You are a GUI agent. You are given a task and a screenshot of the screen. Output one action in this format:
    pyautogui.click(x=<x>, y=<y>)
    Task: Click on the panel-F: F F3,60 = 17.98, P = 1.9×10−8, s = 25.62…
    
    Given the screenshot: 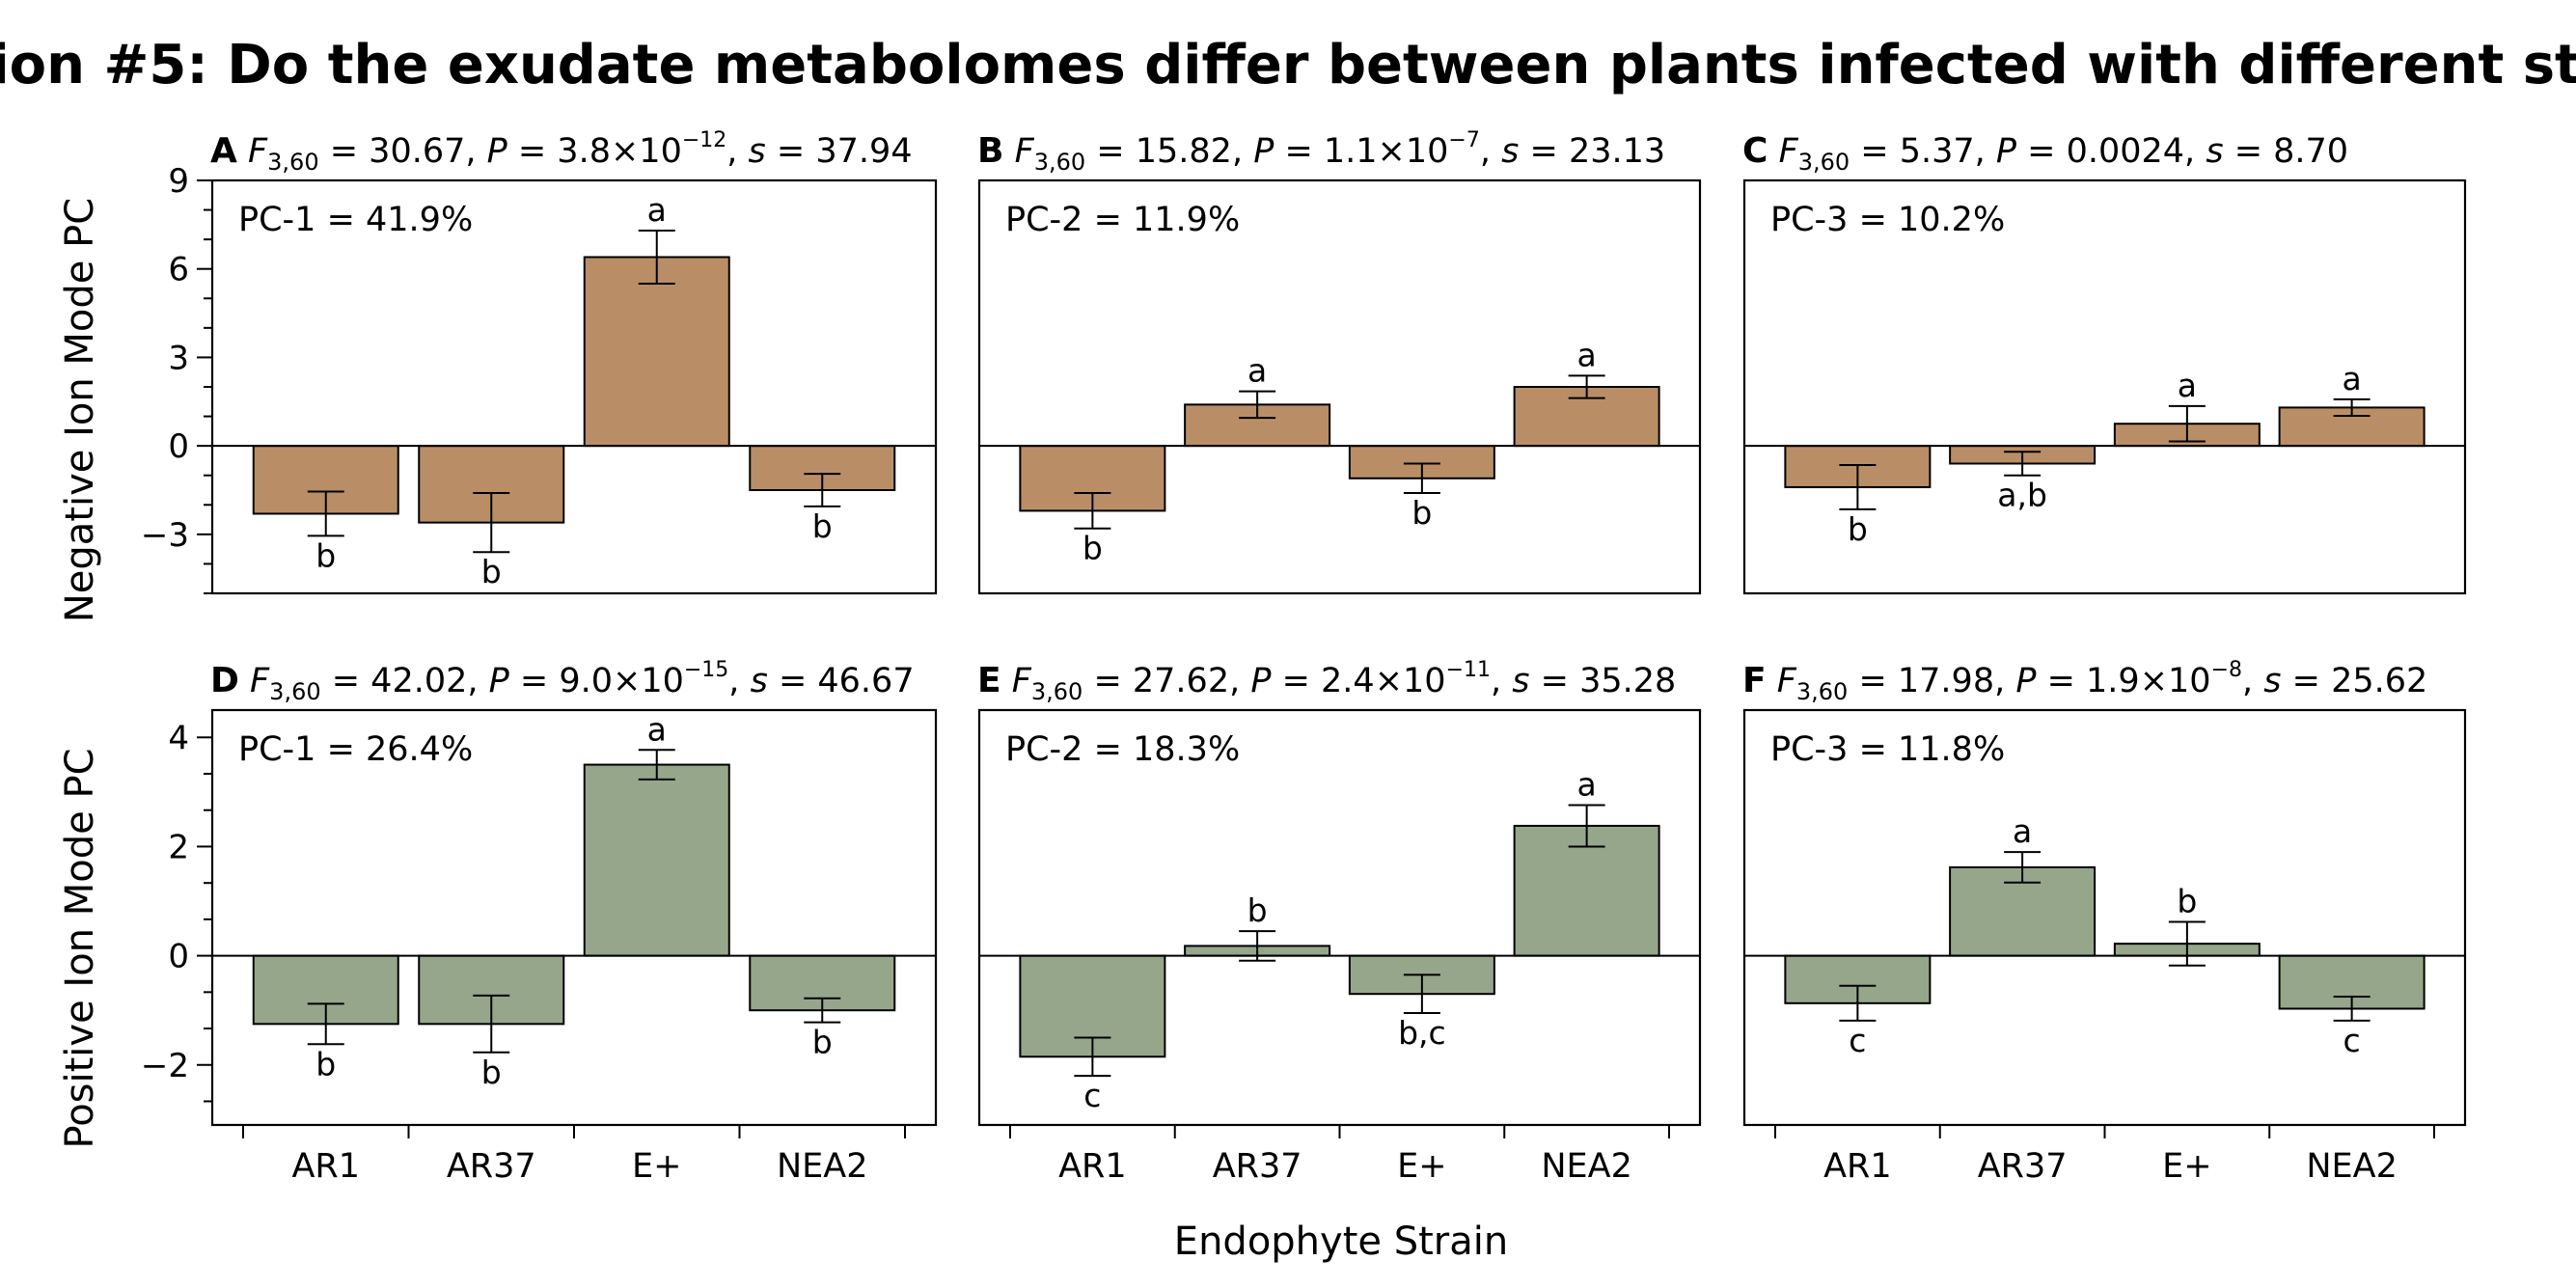 What is the action you would take?
    pyautogui.click(x=2105, y=922)
    